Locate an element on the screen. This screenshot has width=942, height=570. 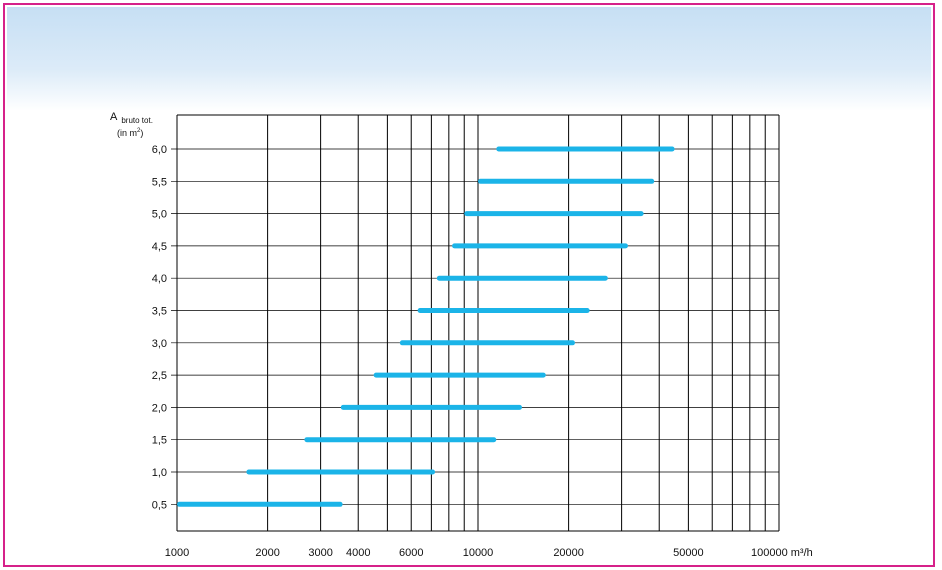
x-tick-label: 1000 is located at coordinates (177, 553).